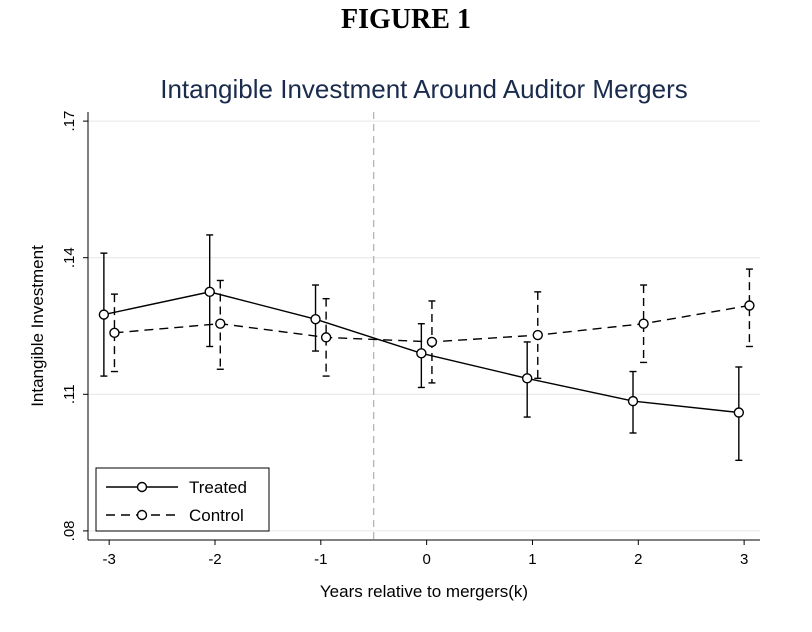 Image resolution: width=812 pixels, height=632 pixels. I want to click on legend: Treated Control, so click(182, 499).